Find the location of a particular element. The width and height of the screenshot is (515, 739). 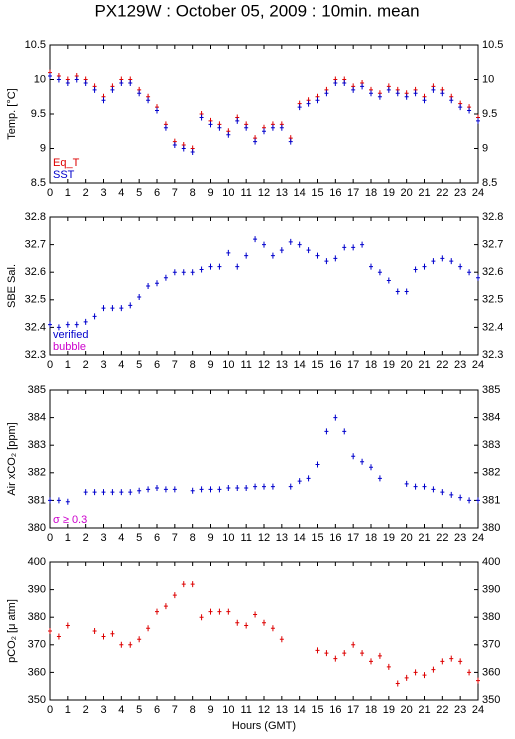

y-tick-label: 350 is located at coordinates (37, 700).